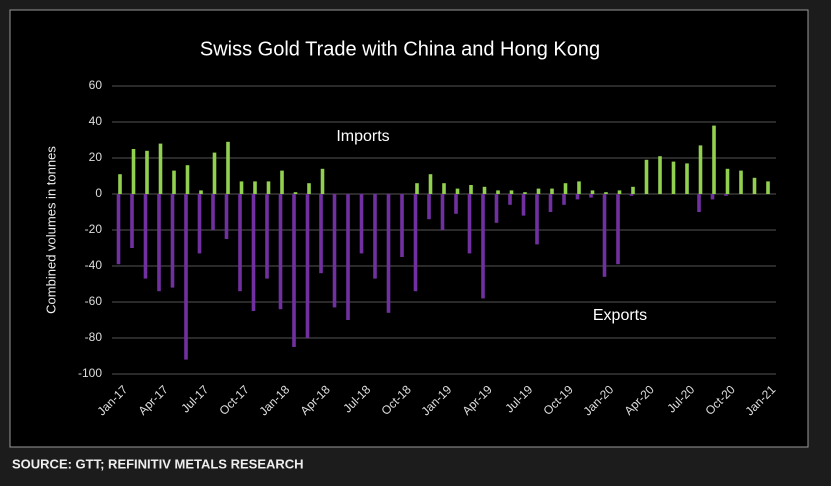 The width and height of the screenshot is (831, 486). Describe the element at coordinates (94, 337) in the screenshot. I see `y-tick-label: -80` at that location.